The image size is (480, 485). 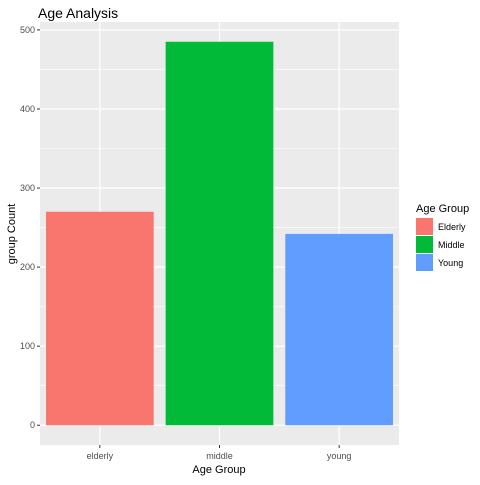 I want to click on legend-key-elderly, so click(x=424, y=226).